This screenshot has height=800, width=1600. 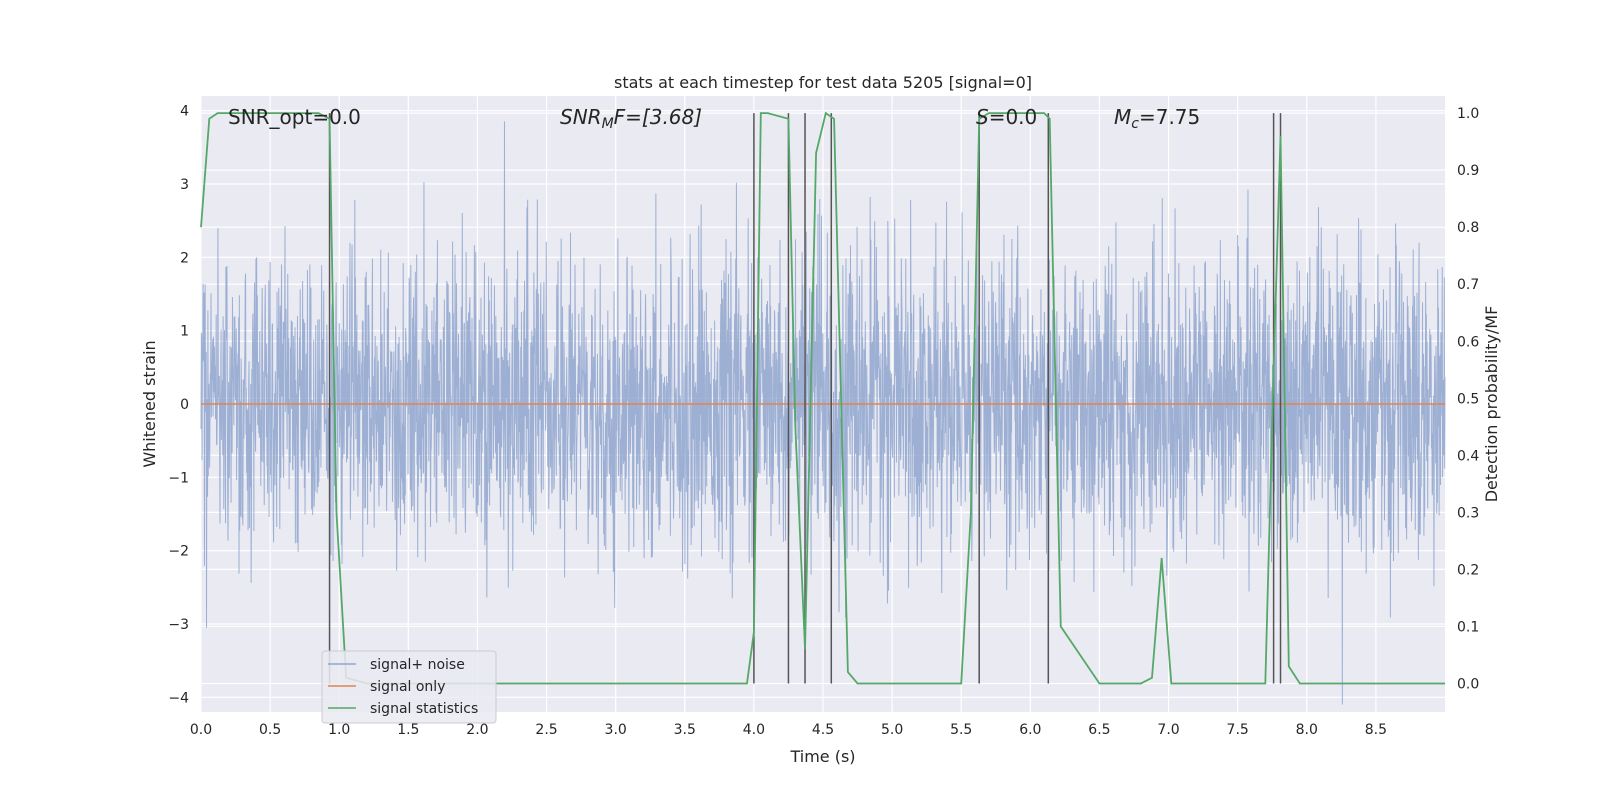 What do you see at coordinates (961, 730) in the screenshot?
I see `x-tick-label: 5.5` at bounding box center [961, 730].